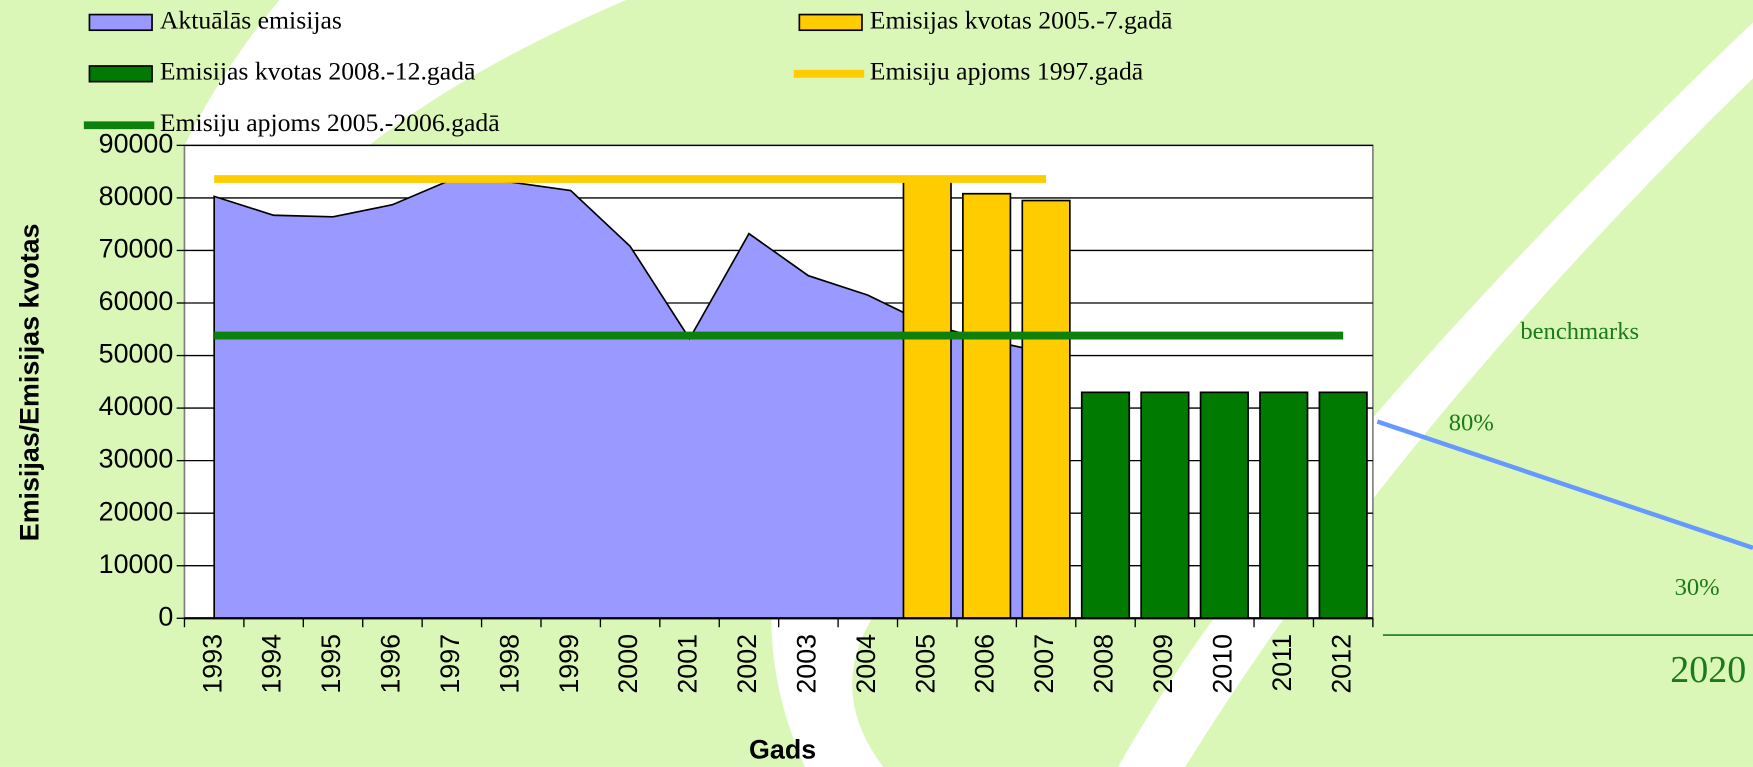 The image size is (1753, 767). What do you see at coordinates (1697, 587) in the screenshot?
I see `percent-label: 30%` at bounding box center [1697, 587].